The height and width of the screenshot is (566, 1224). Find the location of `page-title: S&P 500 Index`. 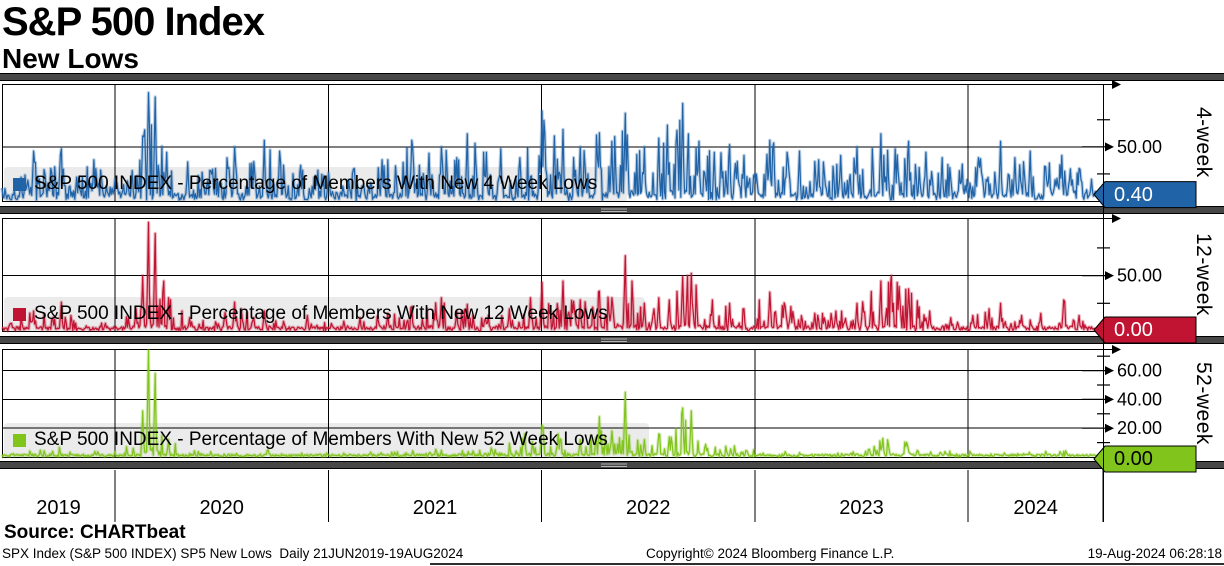

page-title: S&P 500 Index is located at coordinates (133, 22).